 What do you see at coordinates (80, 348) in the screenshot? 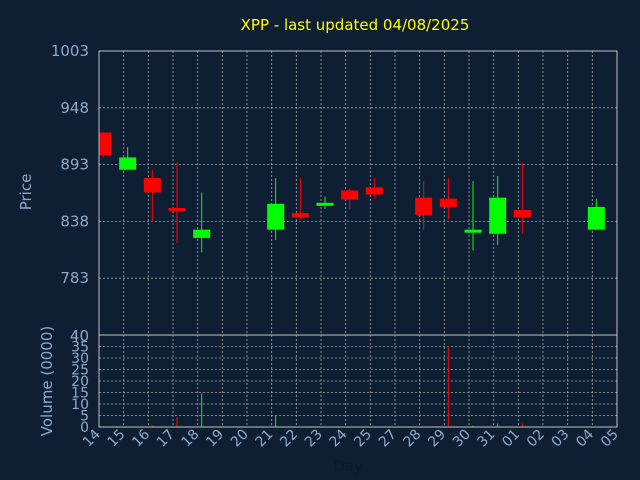
I see `volume-tick-label: 35` at bounding box center [80, 348].